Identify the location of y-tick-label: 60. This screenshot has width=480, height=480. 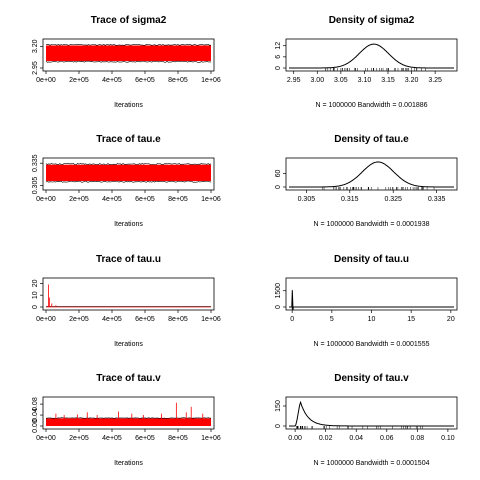
(278, 173).